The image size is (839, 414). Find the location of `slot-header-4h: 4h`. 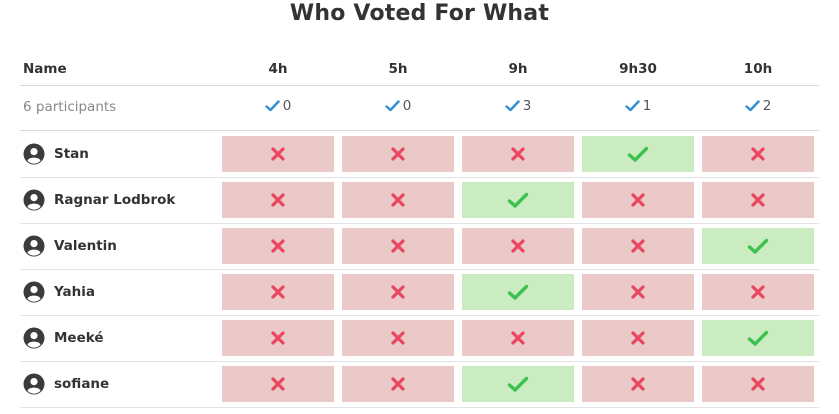

slot-header-4h: 4h is located at coordinates (278, 69).